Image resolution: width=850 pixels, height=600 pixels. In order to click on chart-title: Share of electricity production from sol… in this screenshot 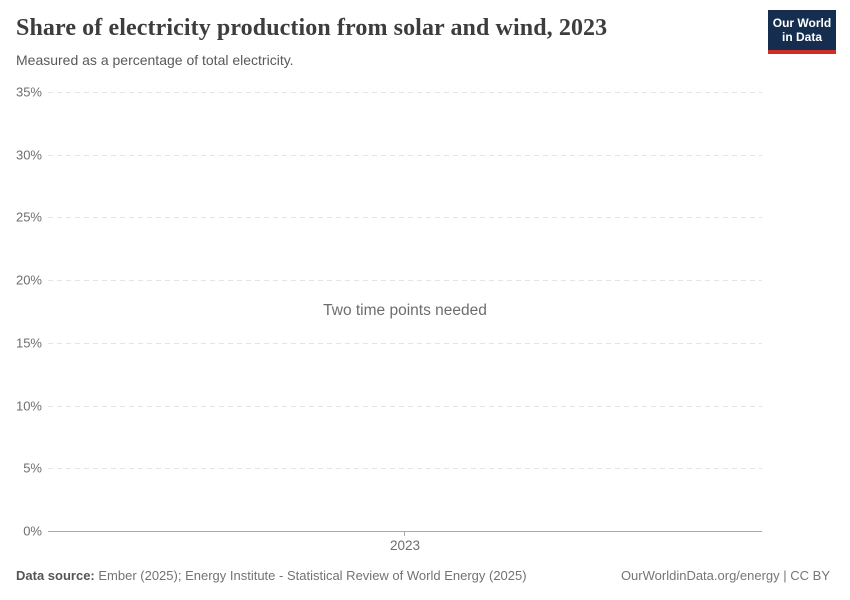, I will do `click(312, 28)`.